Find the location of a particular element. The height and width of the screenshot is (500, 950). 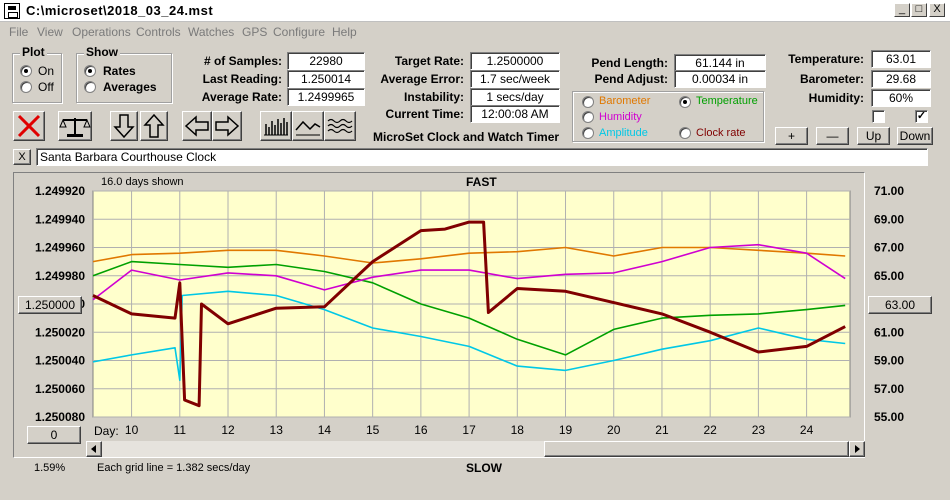

clear-clock-name-button: X is located at coordinates (22, 157).